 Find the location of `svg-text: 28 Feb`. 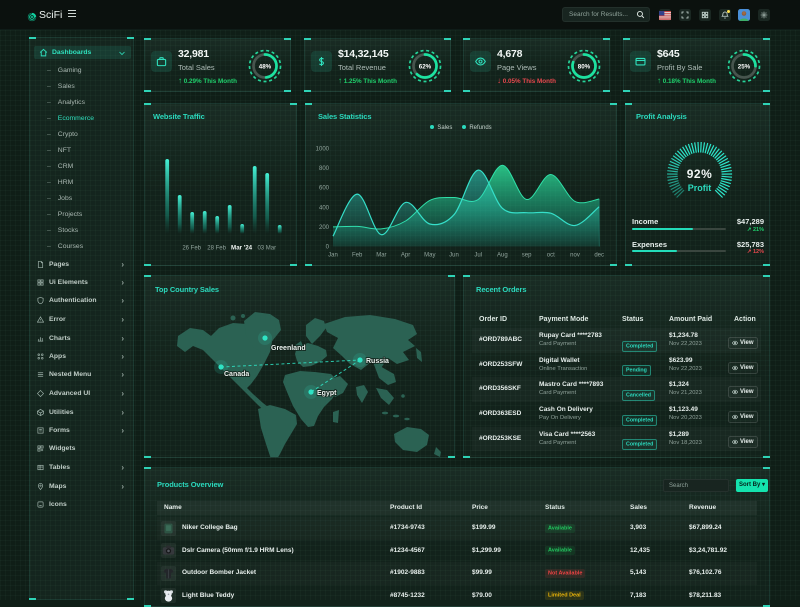

svg-text: 28 Feb is located at coordinates (216, 249).